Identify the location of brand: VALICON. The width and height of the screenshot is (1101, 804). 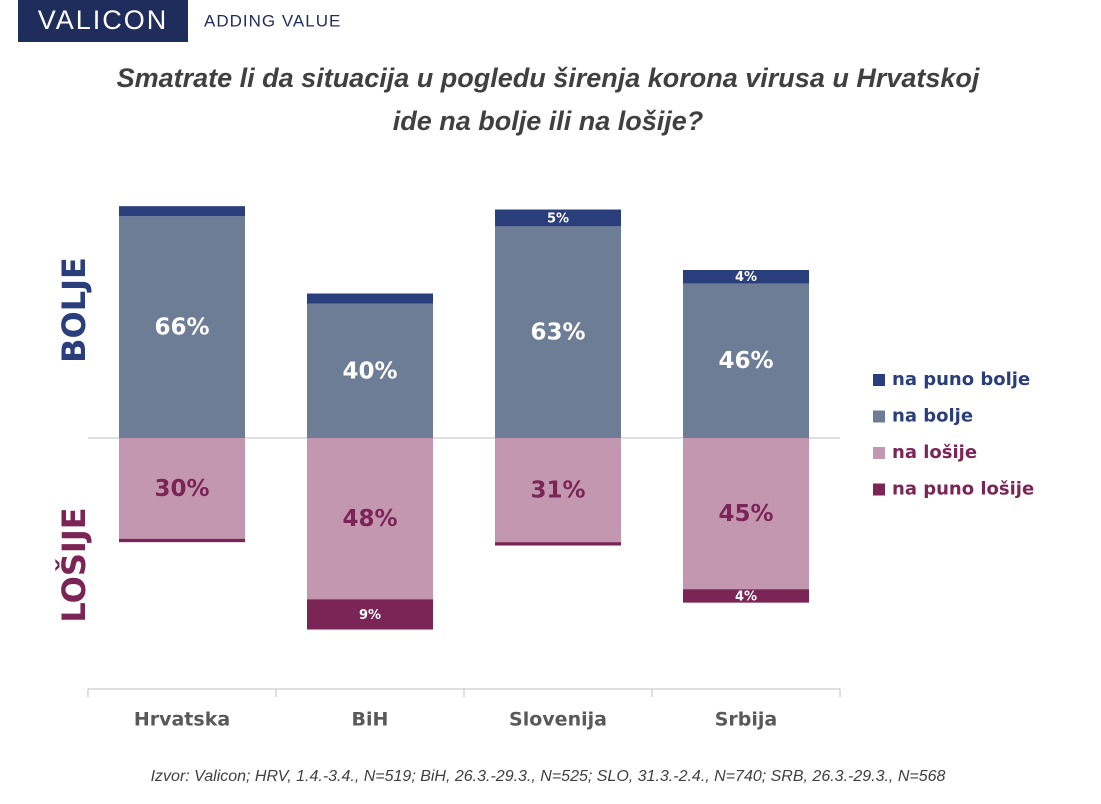
(103, 20).